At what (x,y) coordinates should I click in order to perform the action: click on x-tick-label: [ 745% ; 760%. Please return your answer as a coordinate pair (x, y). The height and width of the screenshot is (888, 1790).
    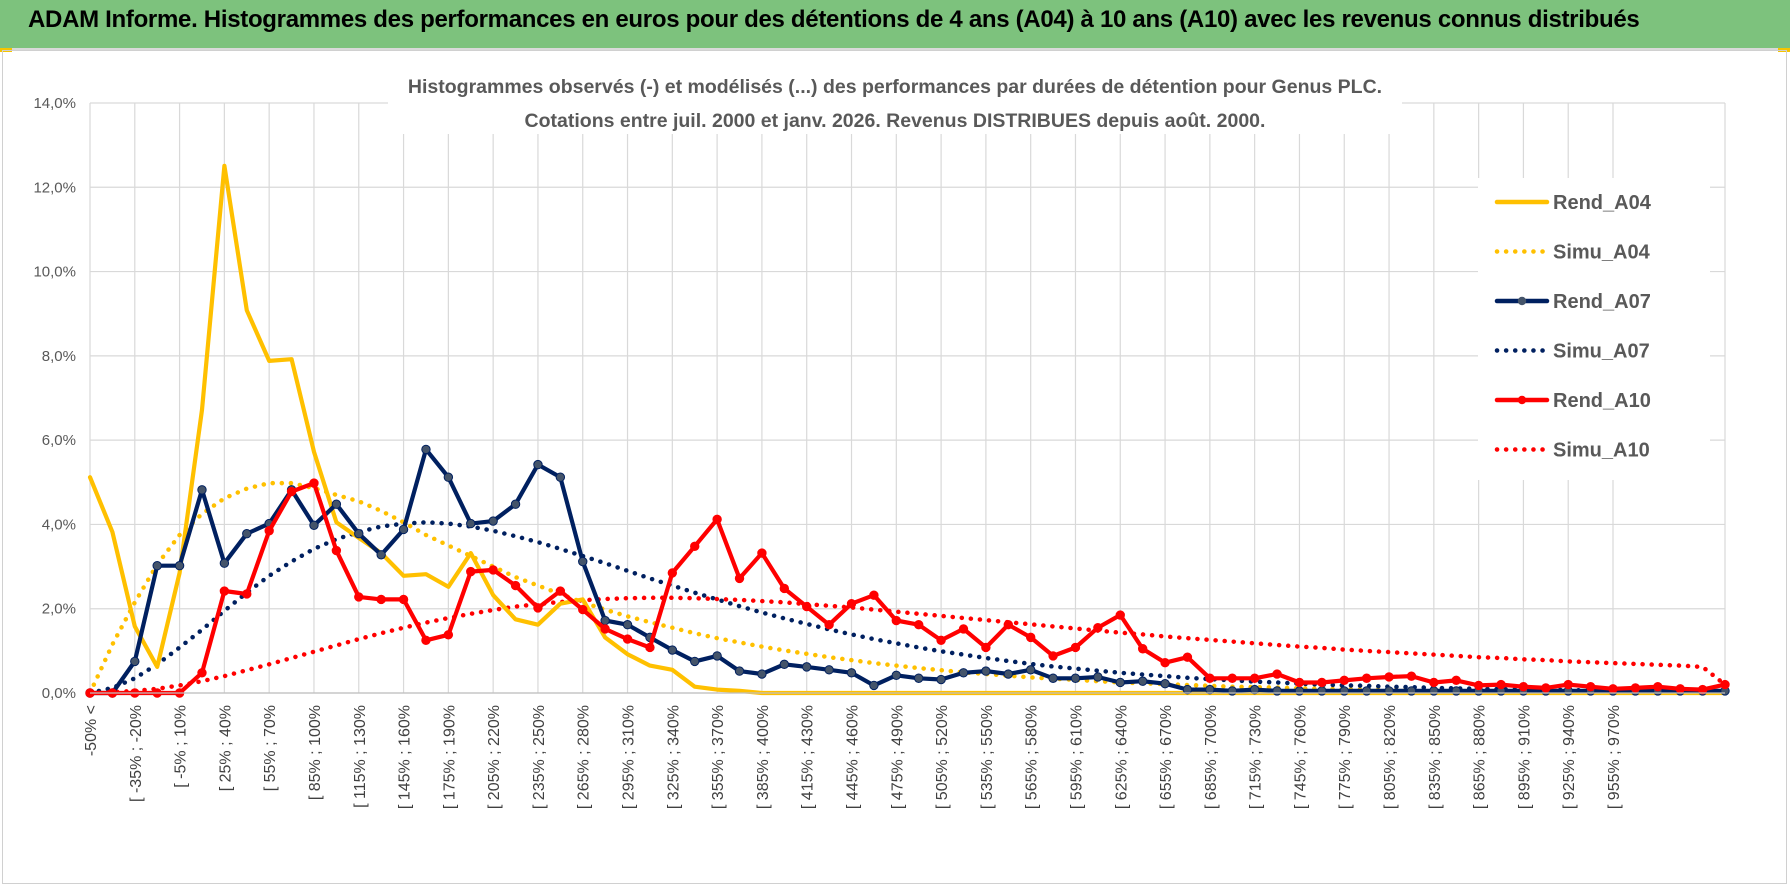
    Looking at the image, I should click on (1300, 757).